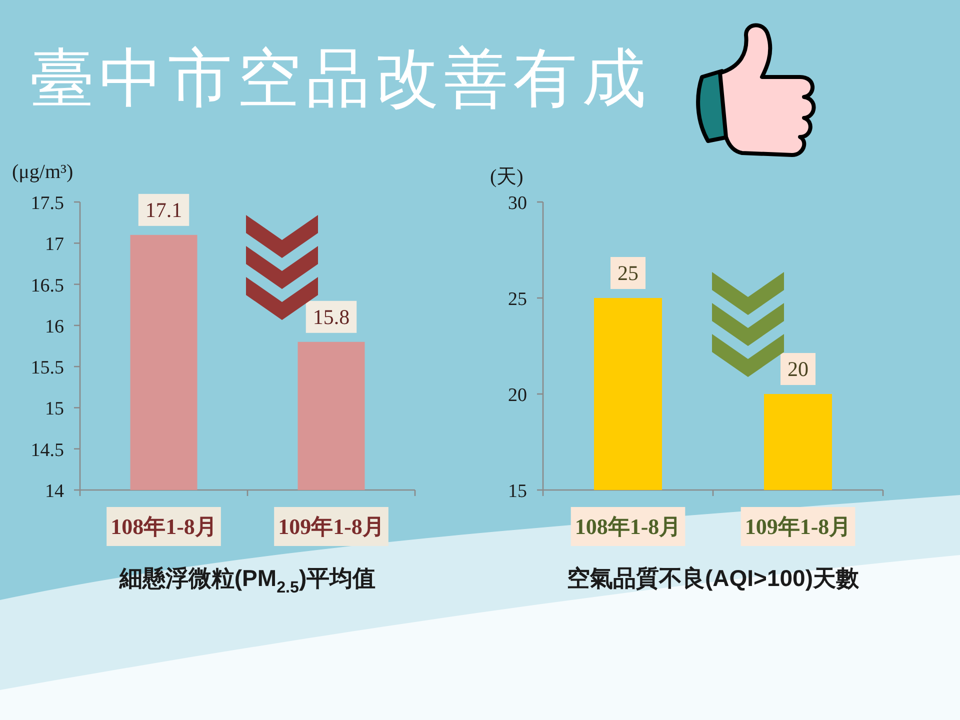 The image size is (960, 720). What do you see at coordinates (163, 210) in the screenshot?
I see `data-label: 17.1` at bounding box center [163, 210].